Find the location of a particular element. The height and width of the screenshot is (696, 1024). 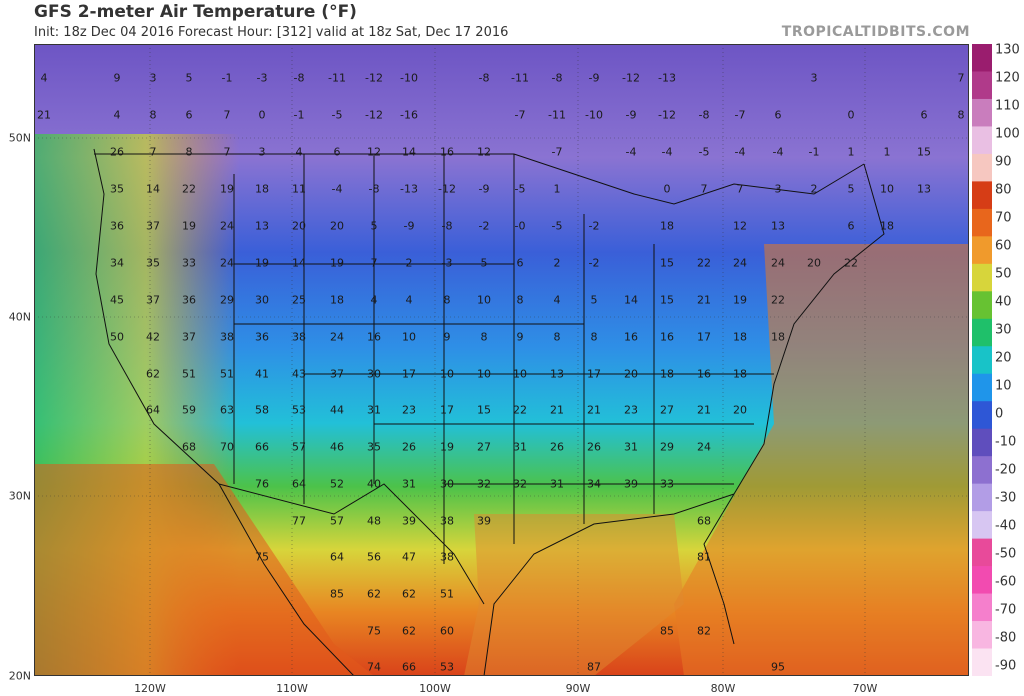

temp-value: -13 is located at coordinates (409, 189).